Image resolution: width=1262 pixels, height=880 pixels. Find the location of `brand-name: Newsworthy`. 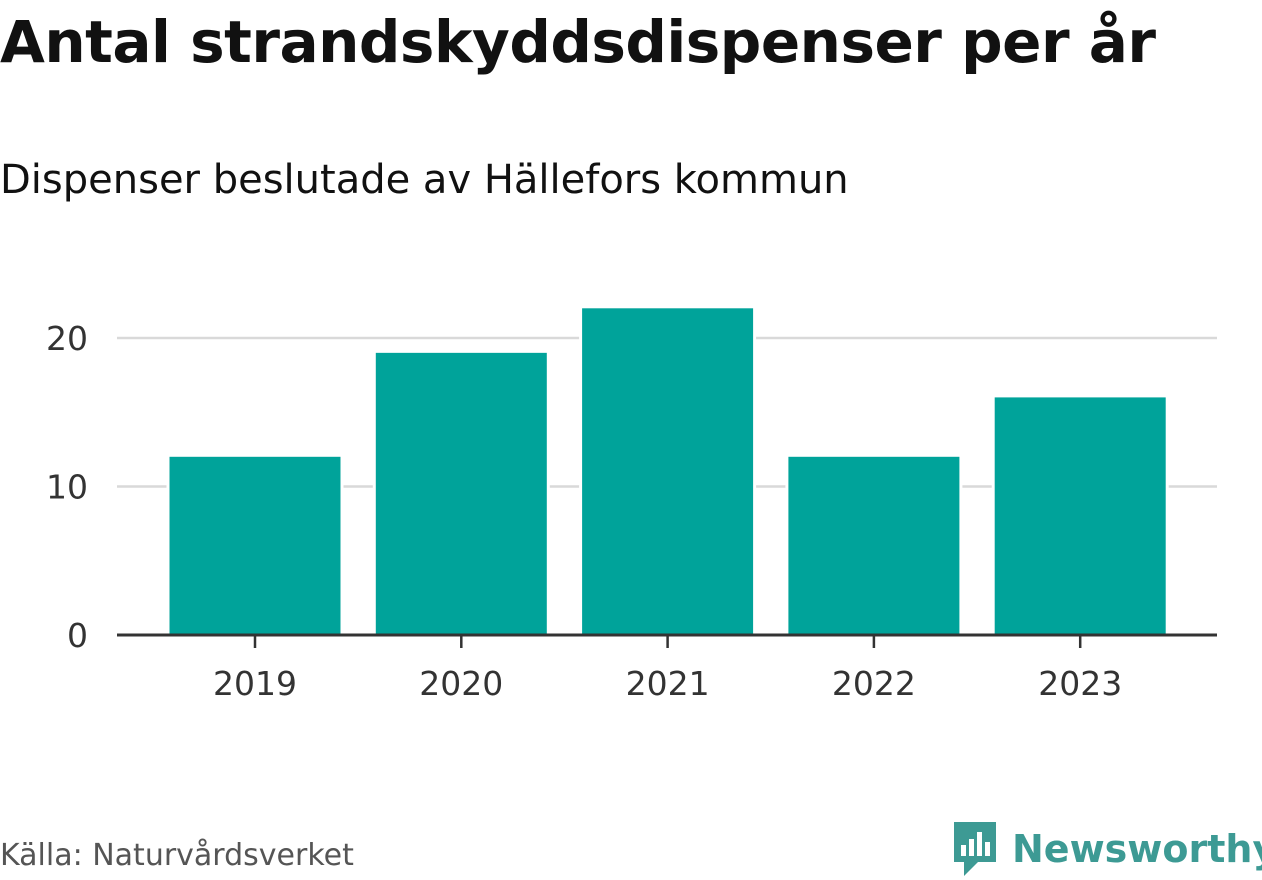

brand-name: Newsworthy is located at coordinates (1137, 849).